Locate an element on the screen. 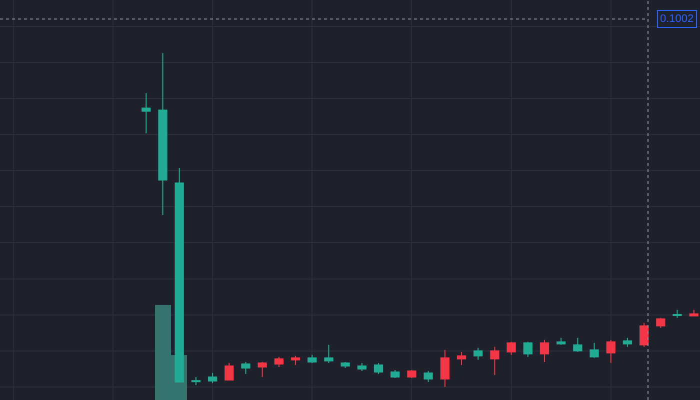 Image resolution: width=700 pixels, height=400 pixels. text: 0.1002 is located at coordinates (677, 19).